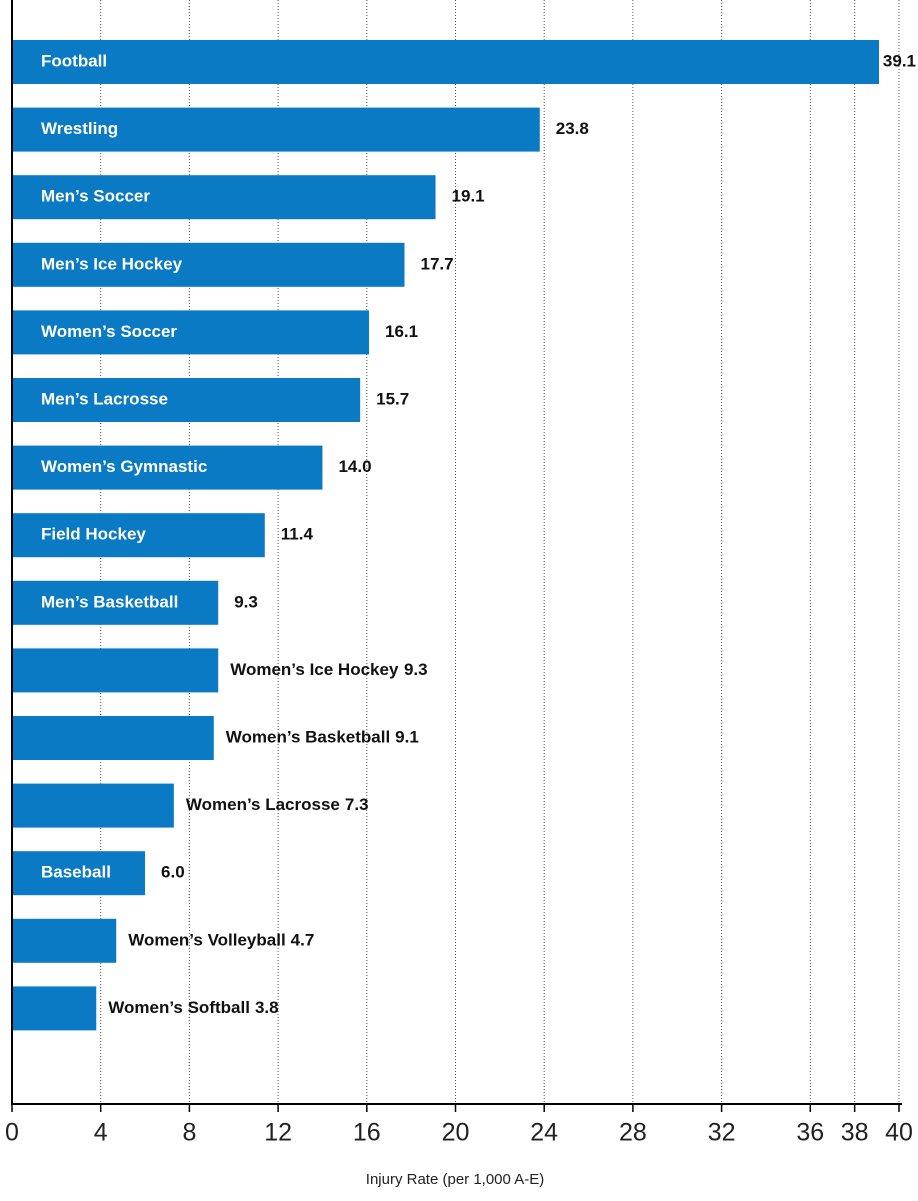 This screenshot has height=1201, width=918. Describe the element at coordinates (308, 736) in the screenshot. I see `bar-label: Women’s Basketball` at that location.